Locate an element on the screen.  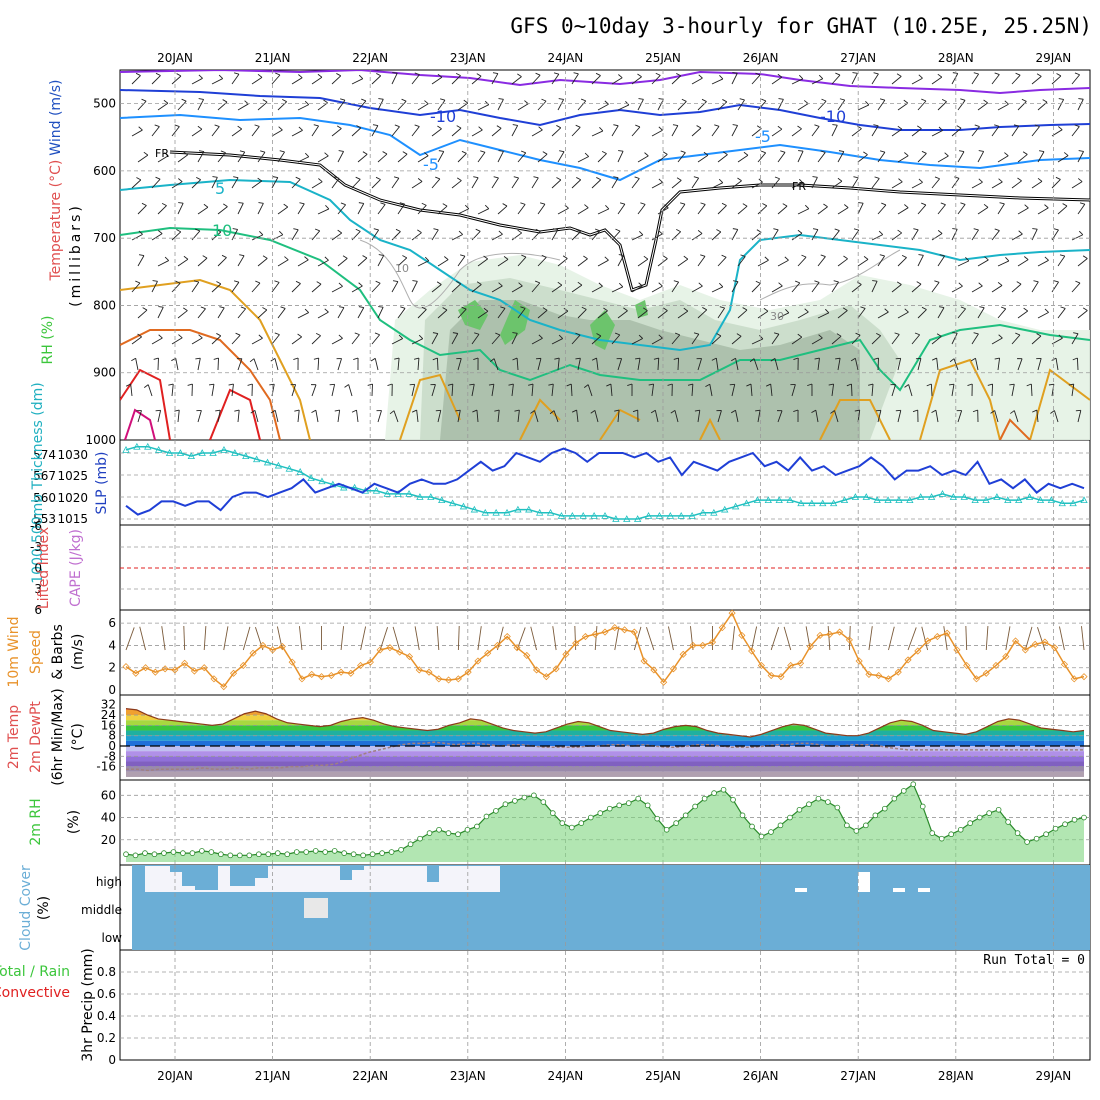
cloud-axis-label: Cloud Cover is located at coordinates (26, 908).